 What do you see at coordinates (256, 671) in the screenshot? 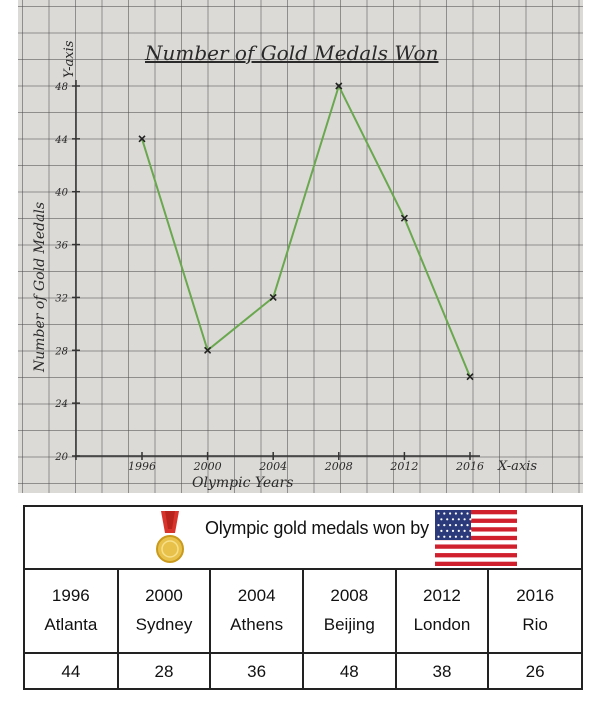
I see `medal-count-cell: 36` at bounding box center [256, 671].